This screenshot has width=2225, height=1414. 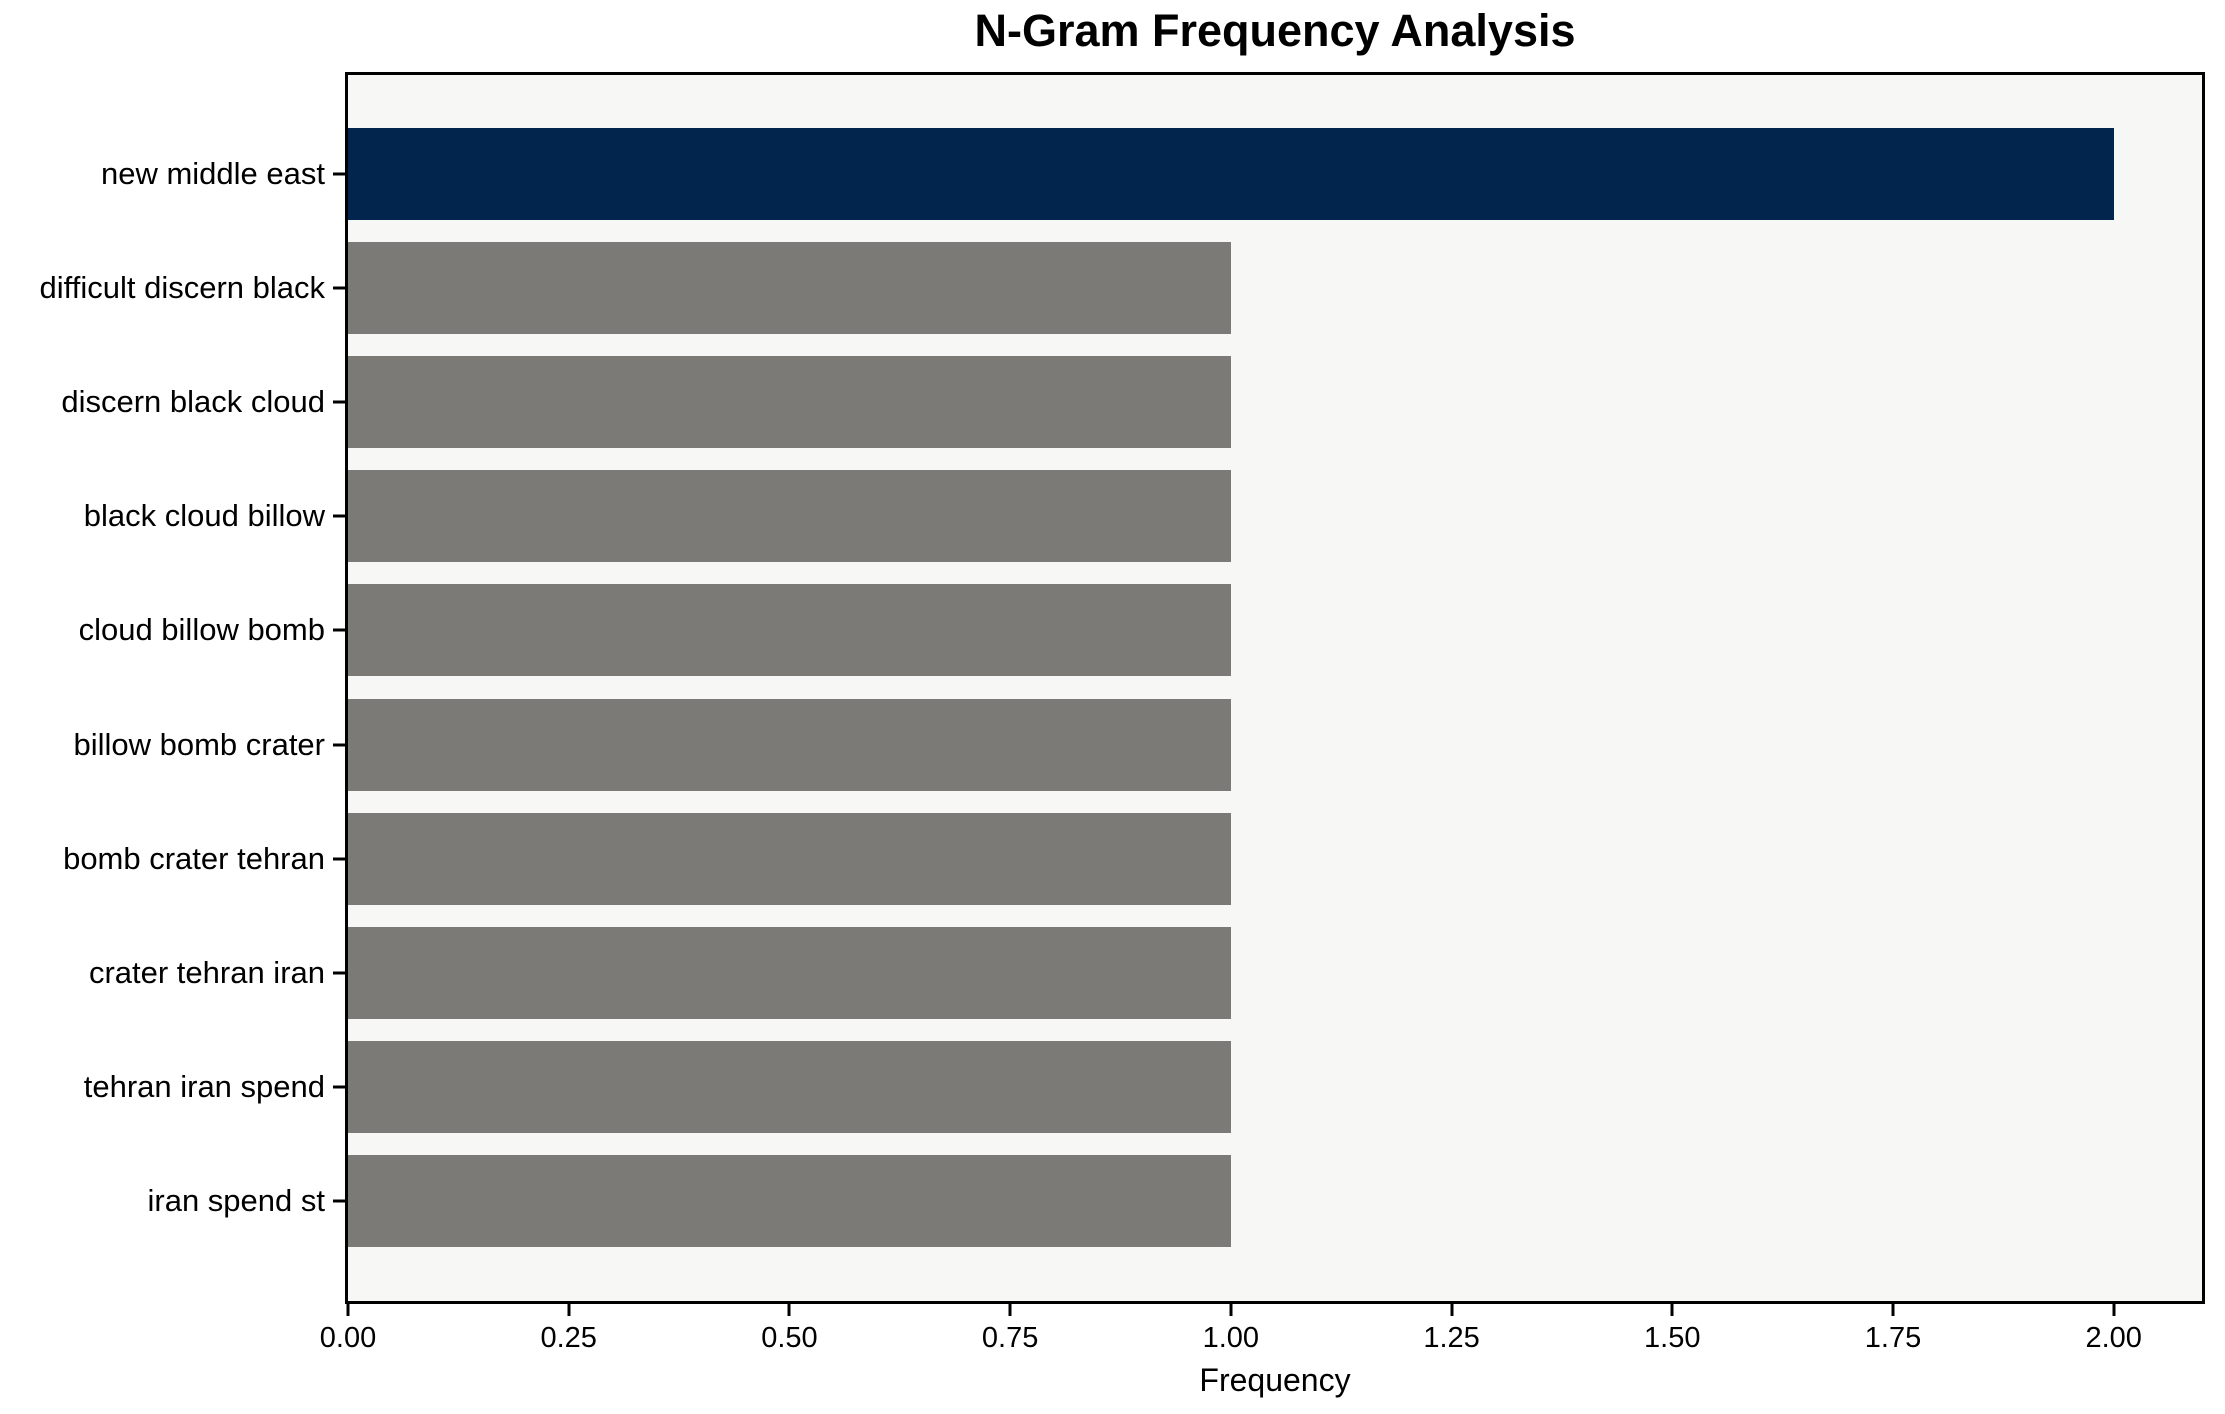 What do you see at coordinates (1275, 30) in the screenshot?
I see `chart-title: N-Gram Frequency Analysis` at bounding box center [1275, 30].